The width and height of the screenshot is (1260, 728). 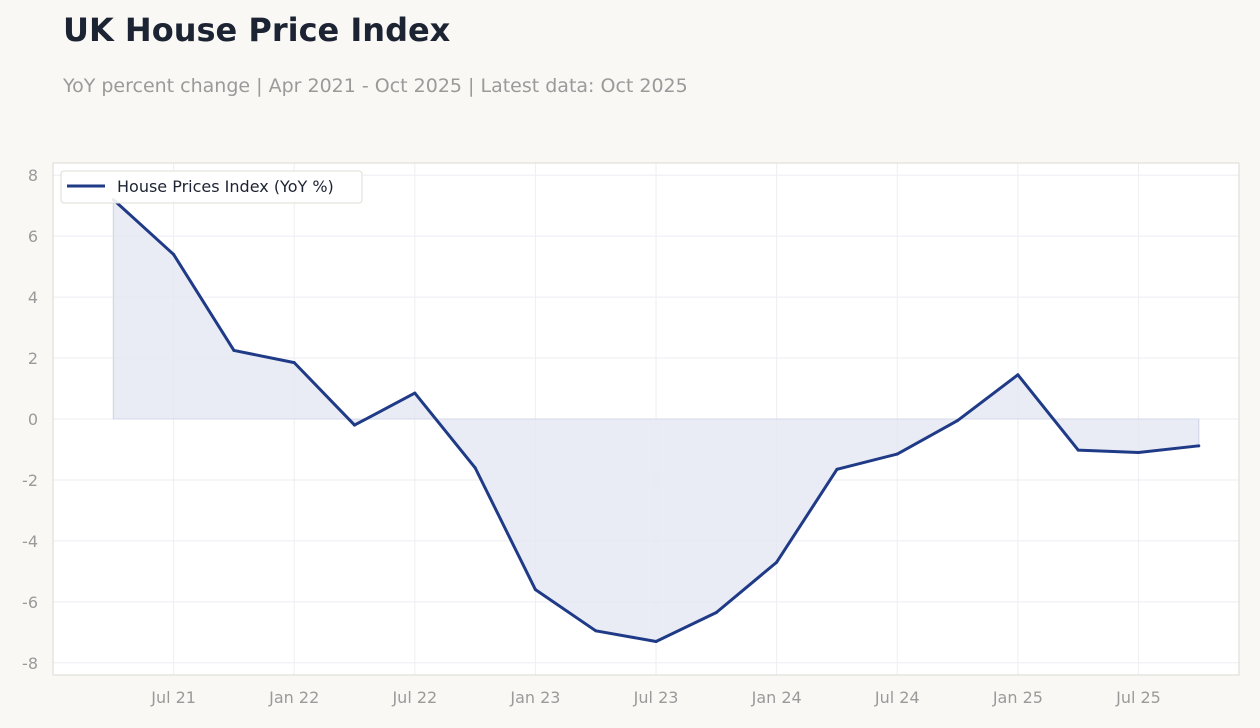 What do you see at coordinates (897, 697) in the screenshot?
I see `x-tick-label: Jul 24` at bounding box center [897, 697].